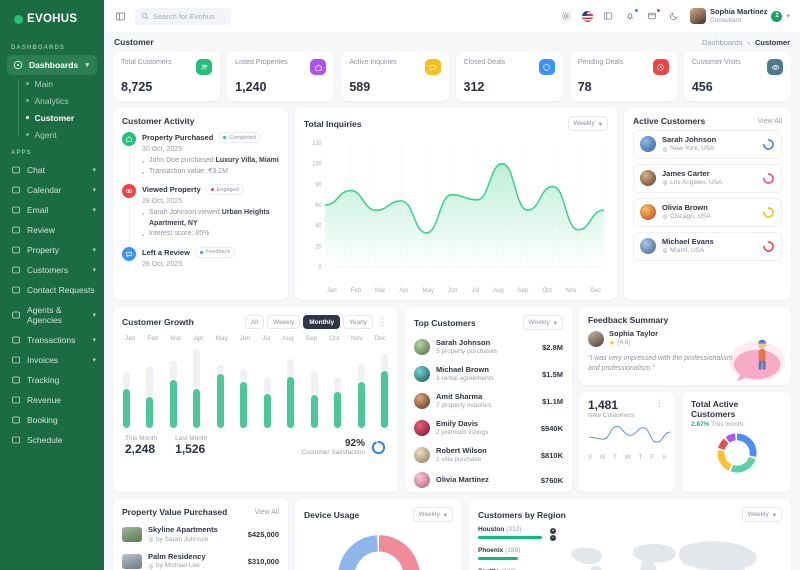 The height and width of the screenshot is (570, 800). I want to click on bar-track, so click(361, 373).